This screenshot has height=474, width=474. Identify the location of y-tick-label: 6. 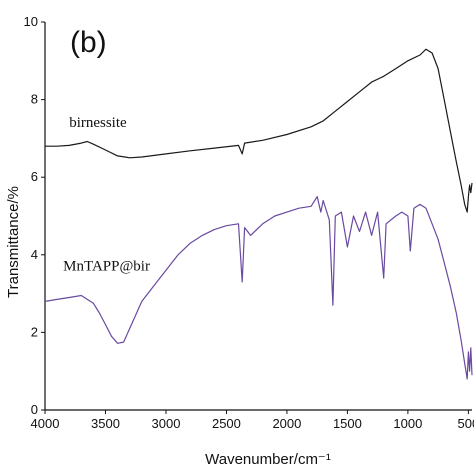
(34, 176).